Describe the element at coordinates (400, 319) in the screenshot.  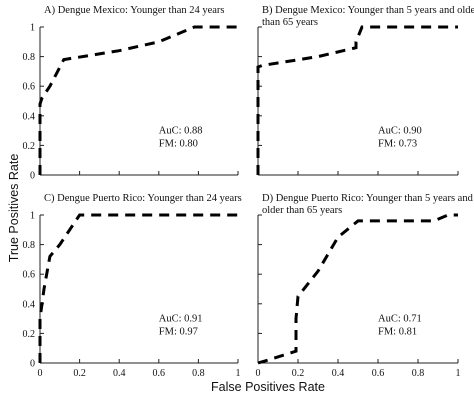
I see `auc-label: AuC: 0.71` at that location.